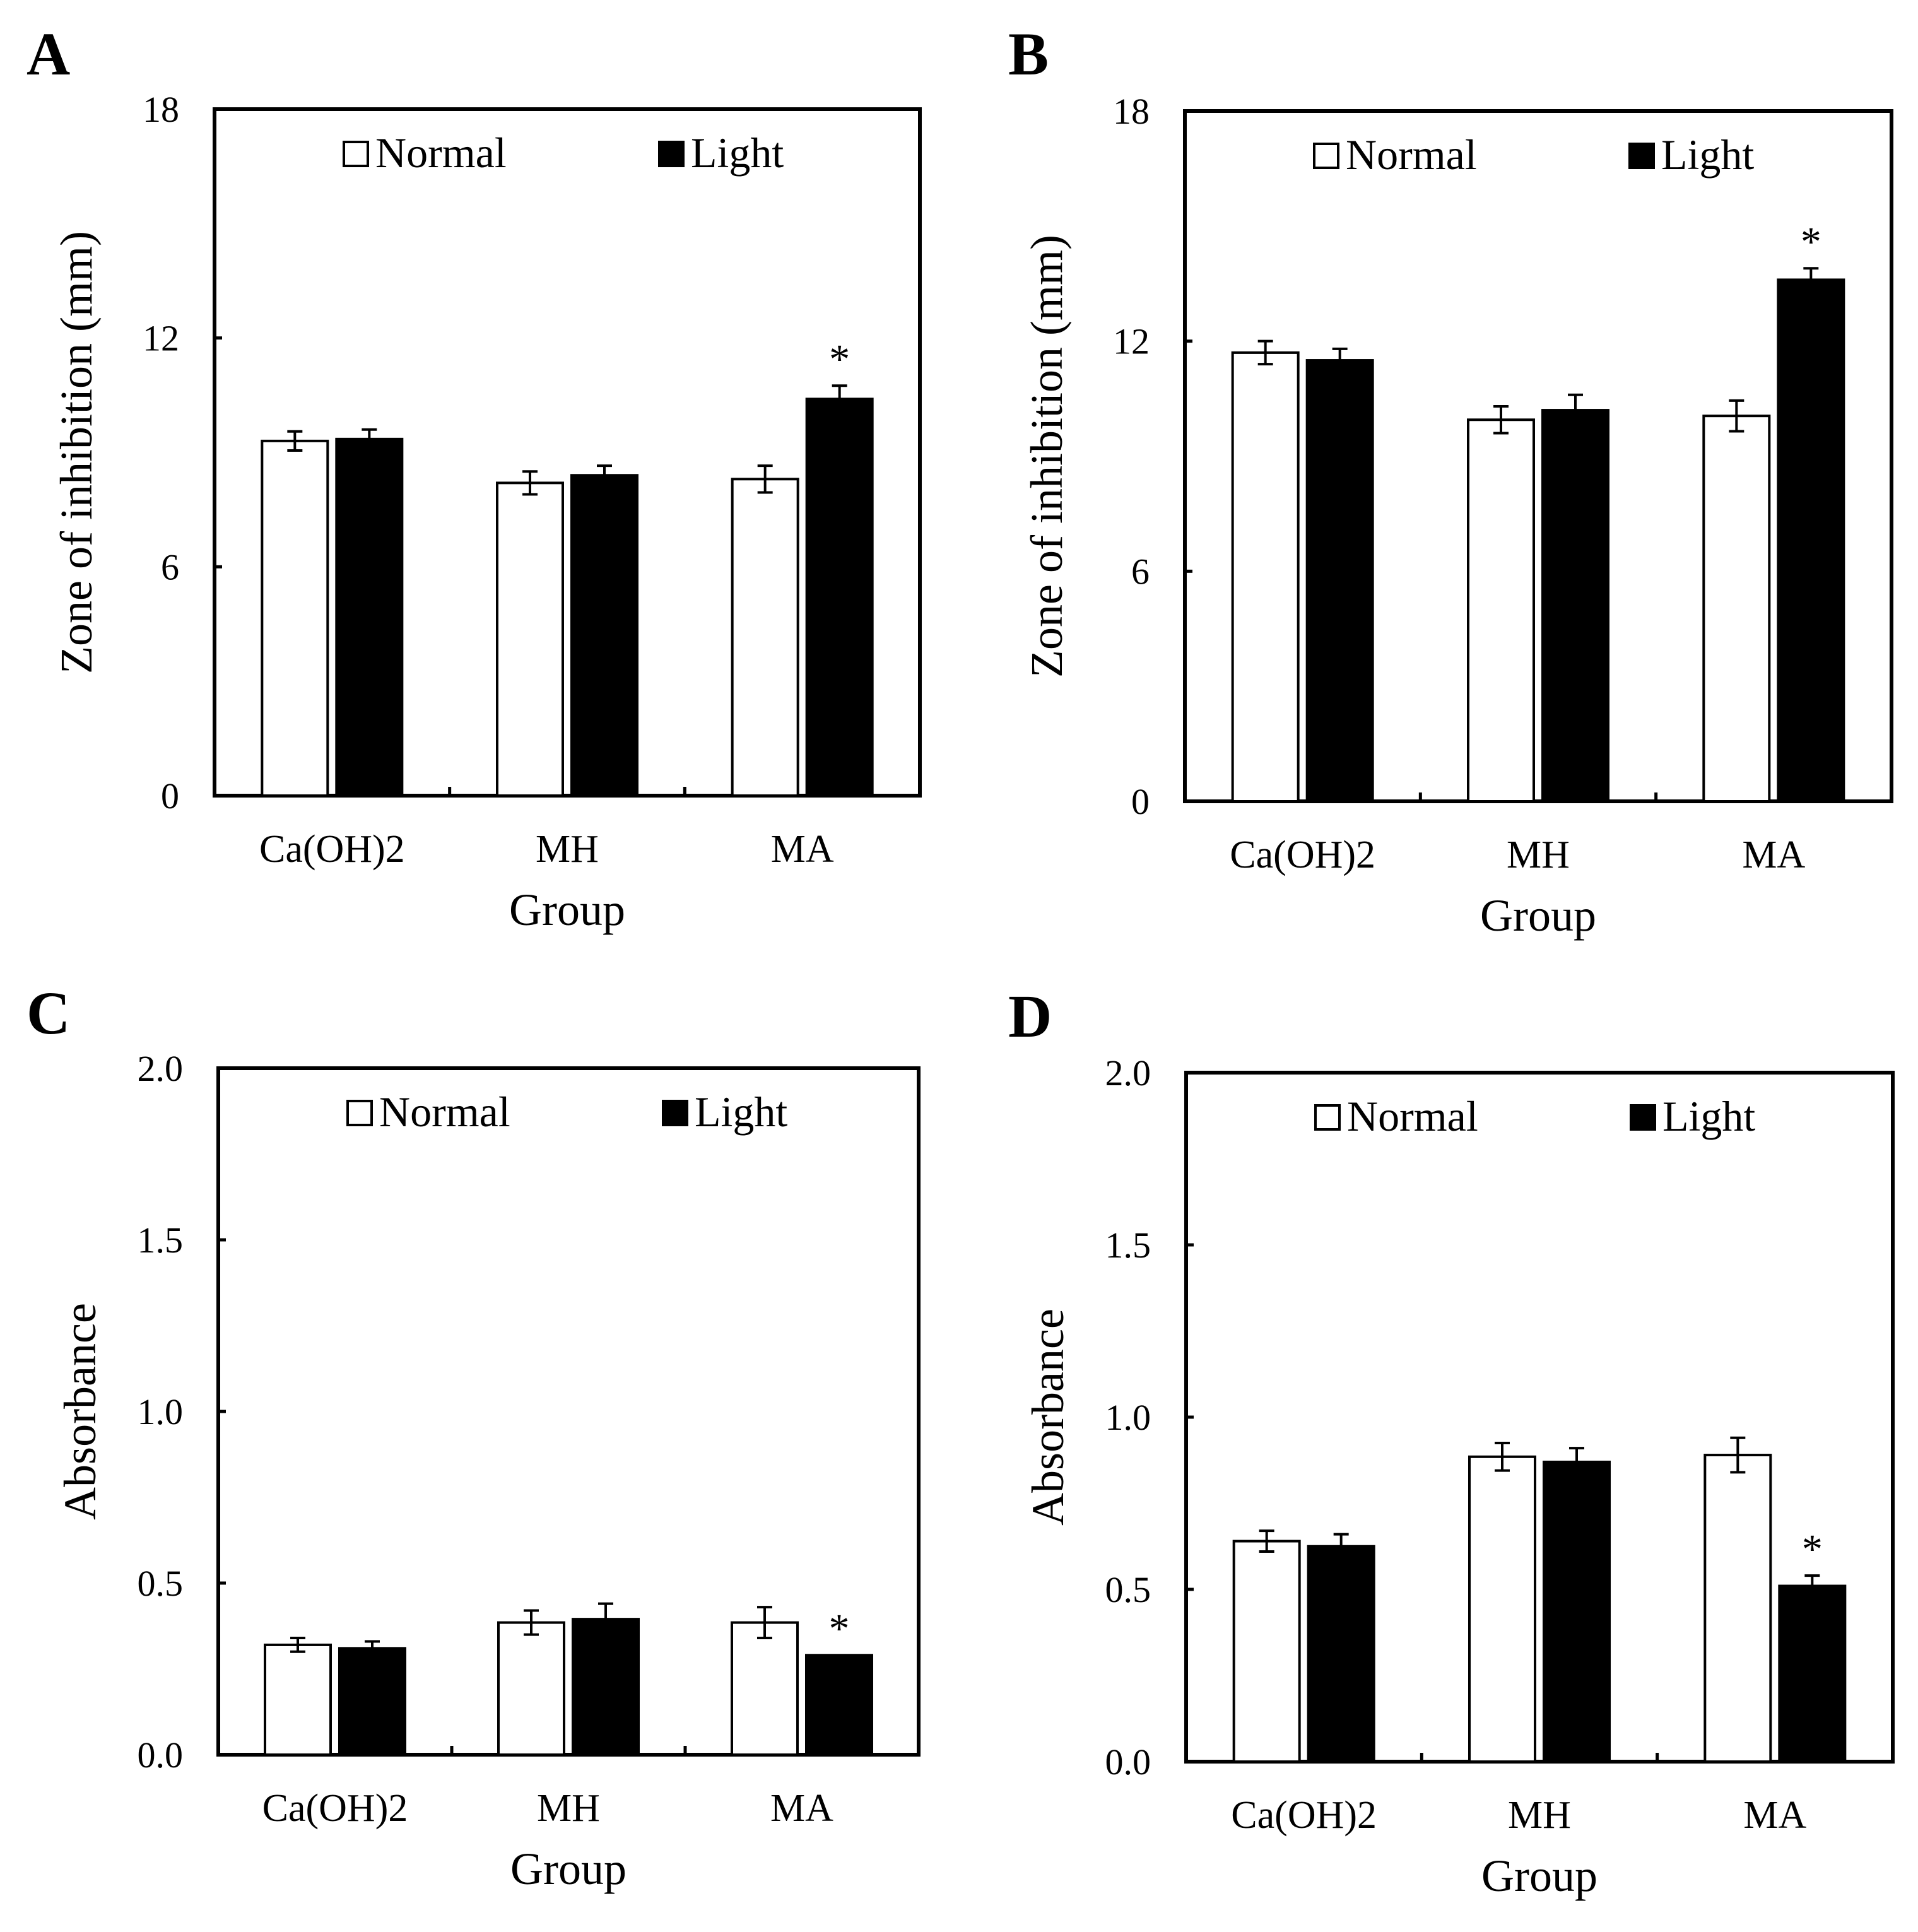  What do you see at coordinates (1028, 54) in the screenshot?
I see `panel-label: B` at bounding box center [1028, 54].